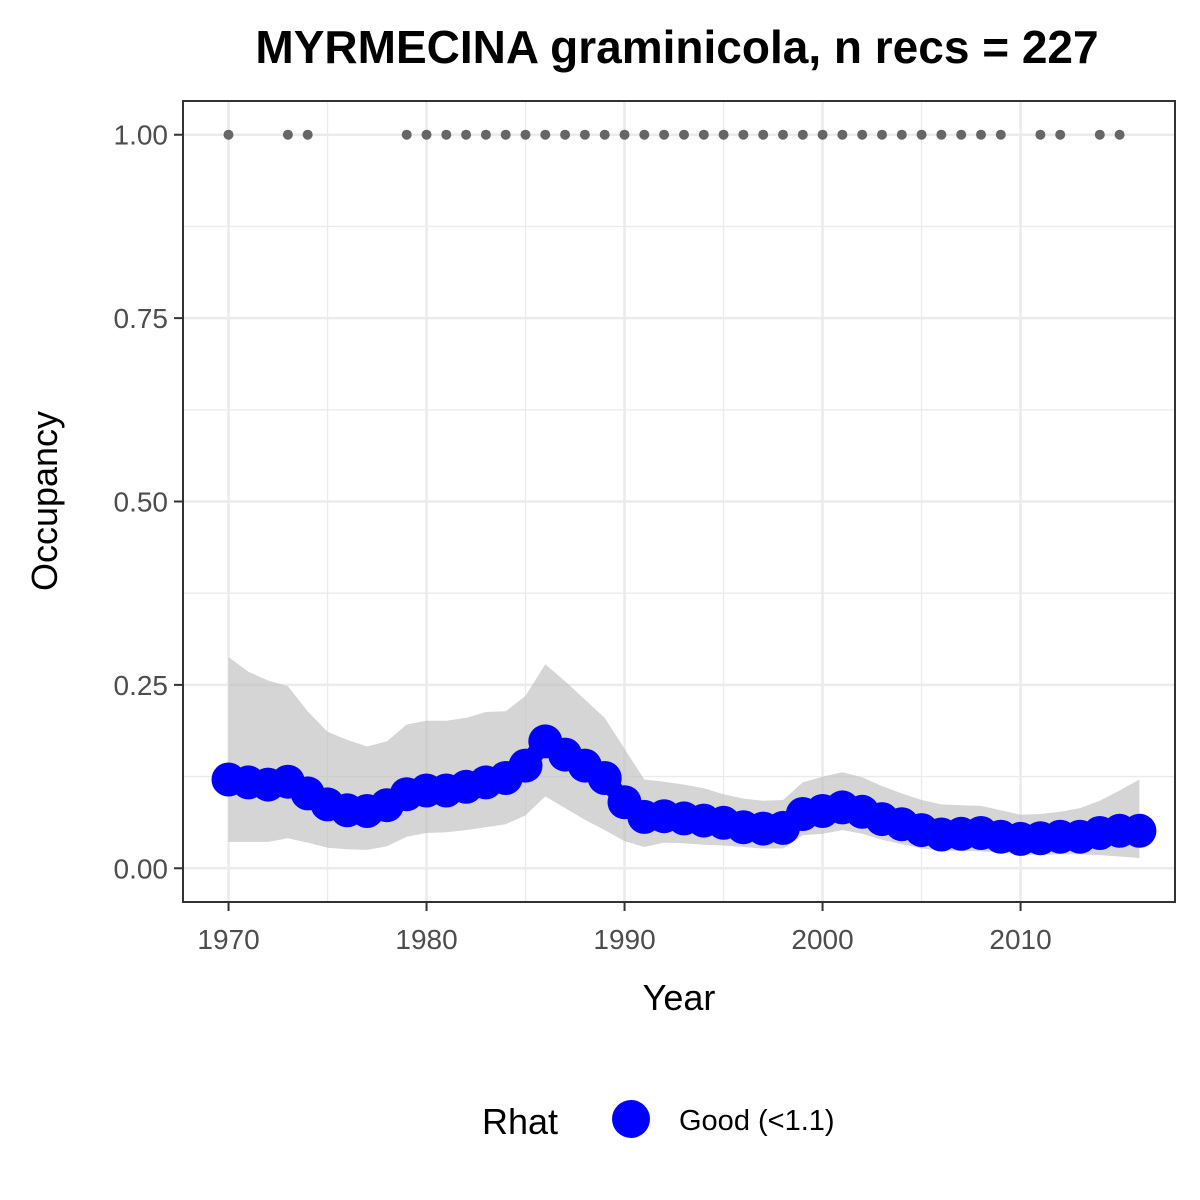 The height and width of the screenshot is (1200, 1200). Describe the element at coordinates (684, 790) in the screenshot. I see `series-points-layer` at that location.